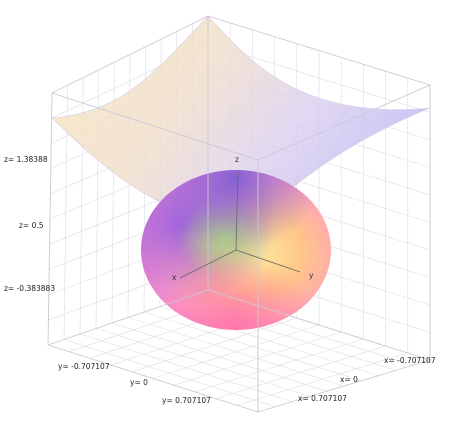  What do you see at coordinates (240, 225) in the screenshot?
I see `inner-axes` at bounding box center [240, 225].